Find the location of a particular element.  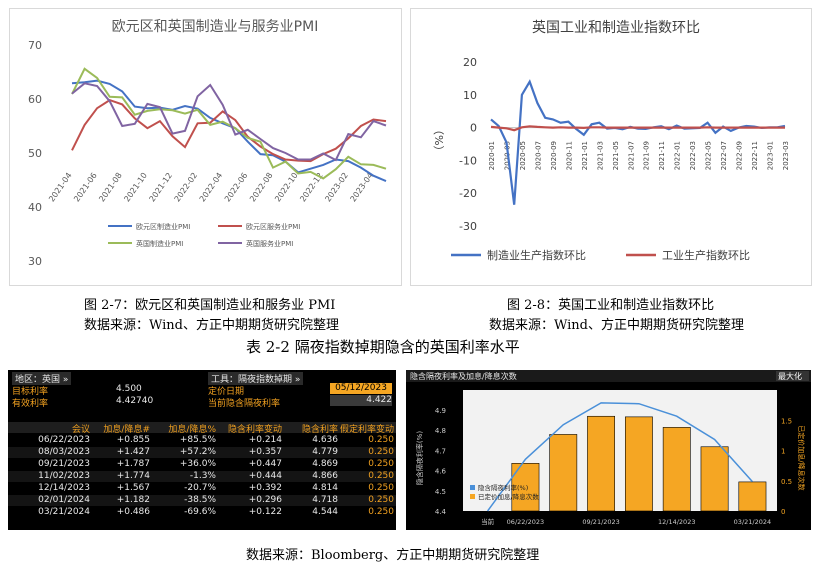

bb-y-left-tick: 4.5 is located at coordinates (440, 492).